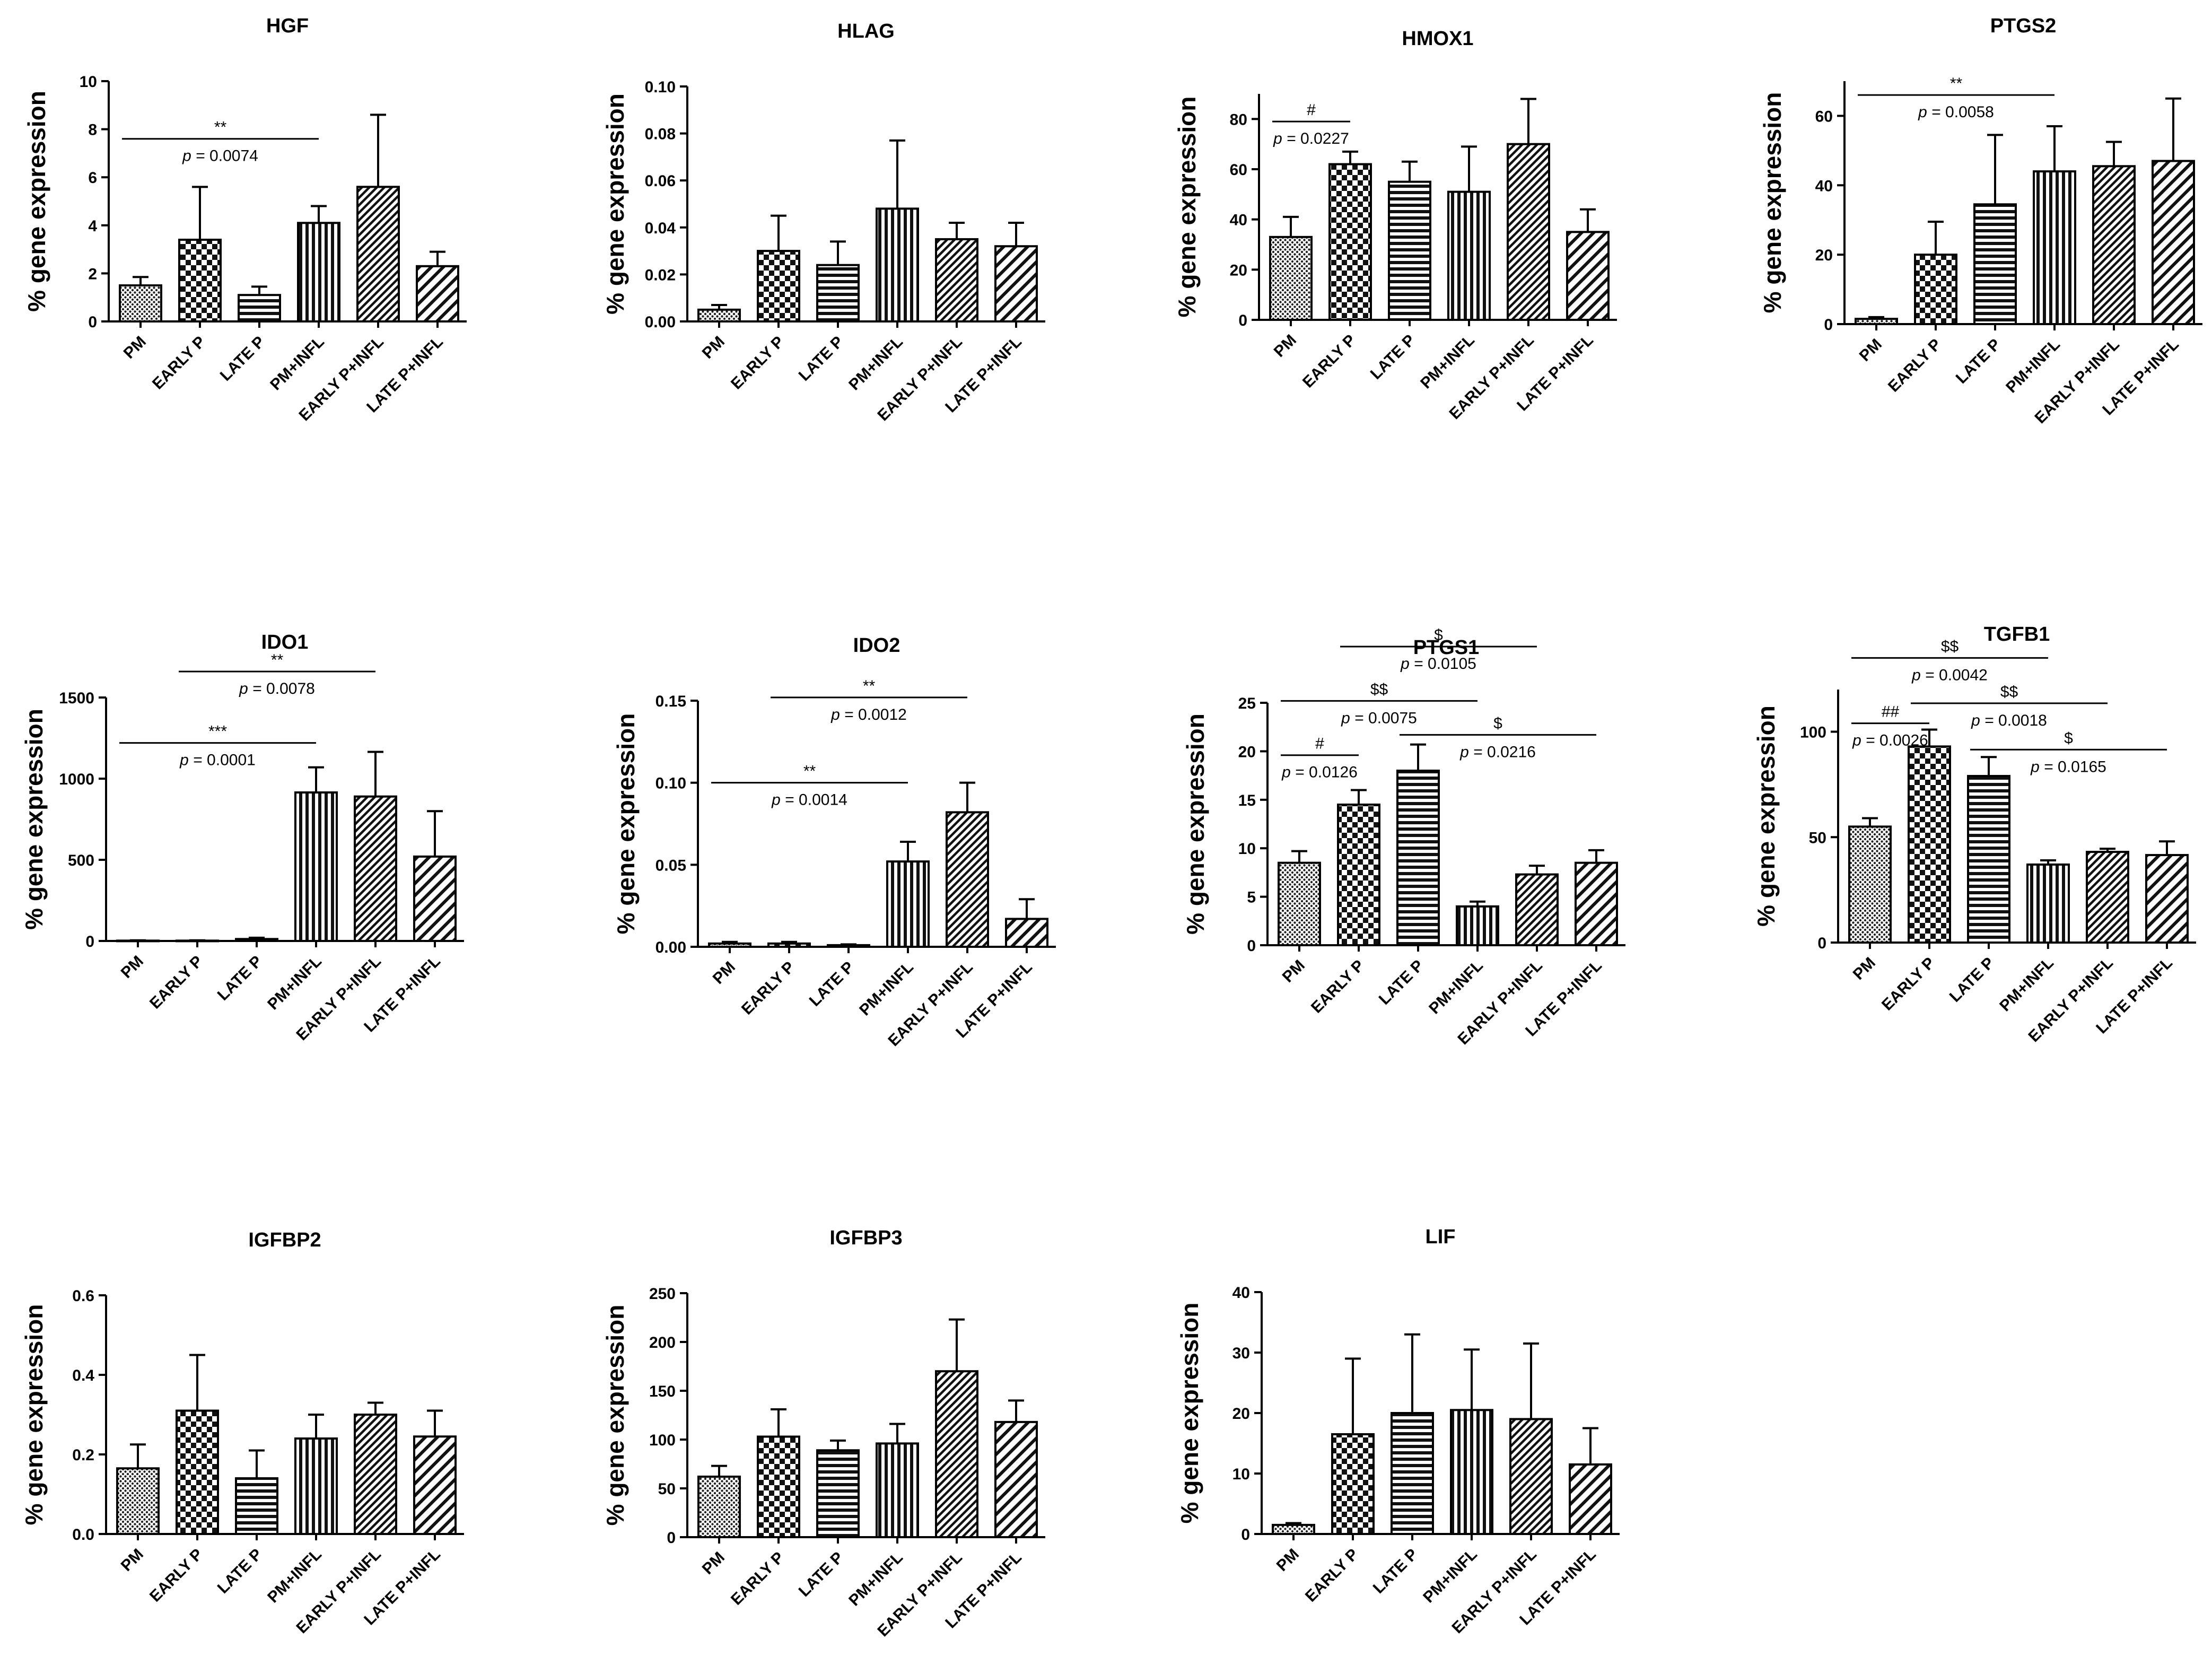 The height and width of the screenshot is (1665, 2212). I want to click on y-tick-label: 60, so click(1824, 116).